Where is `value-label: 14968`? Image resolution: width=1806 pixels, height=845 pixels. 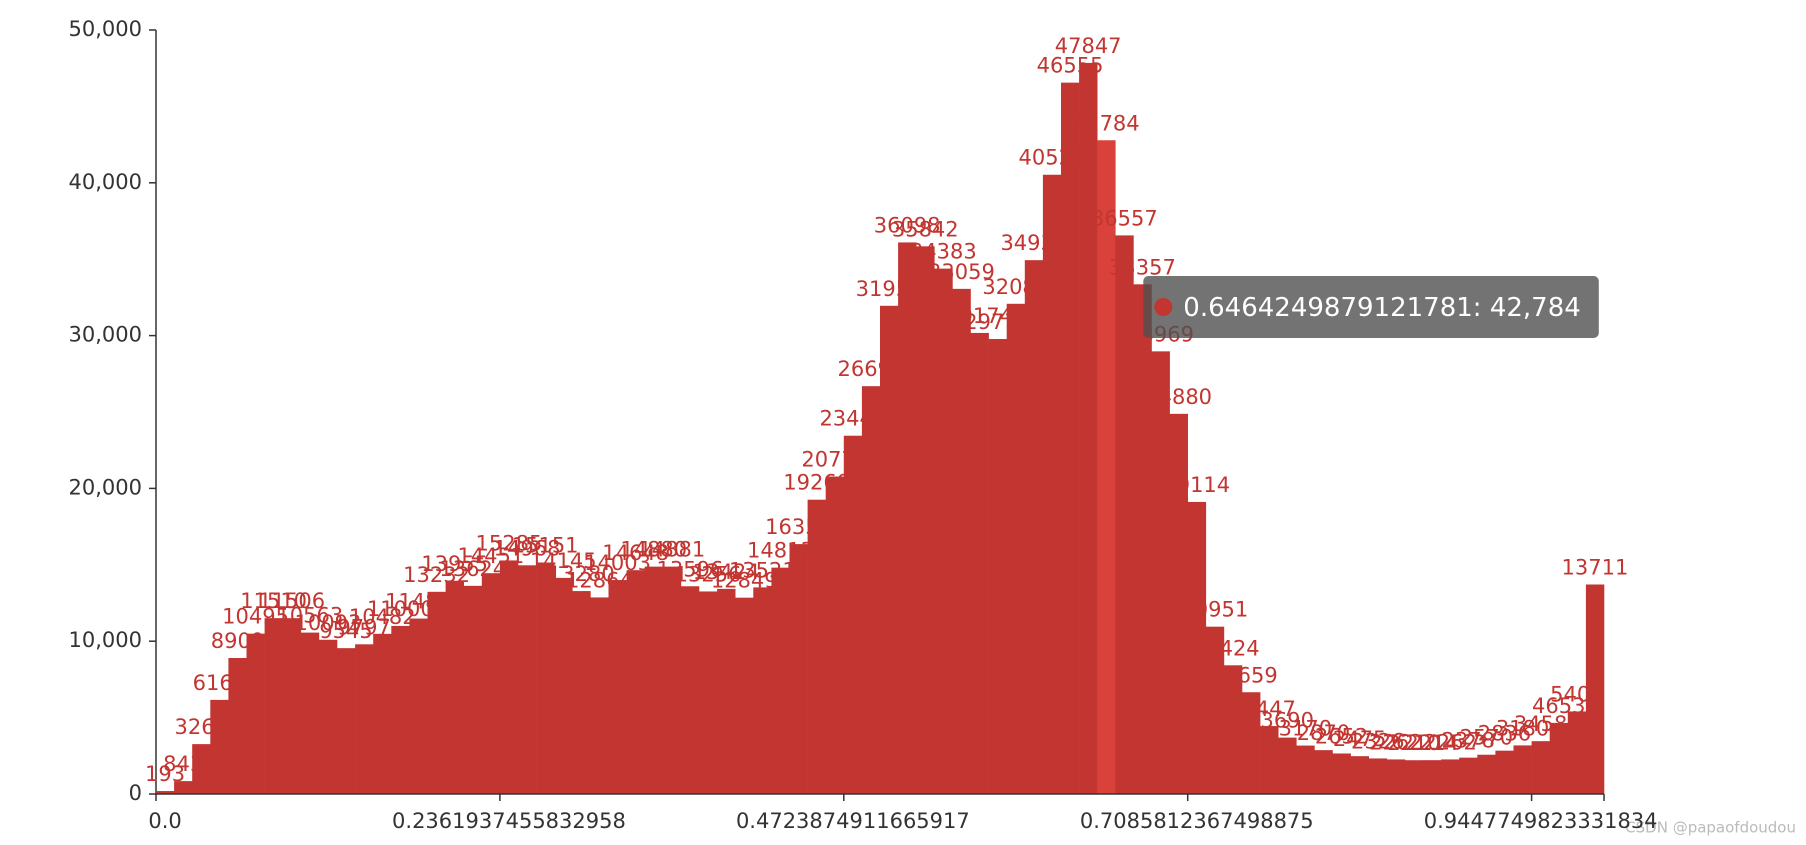 value-label: 14968 is located at coordinates (527, 548).